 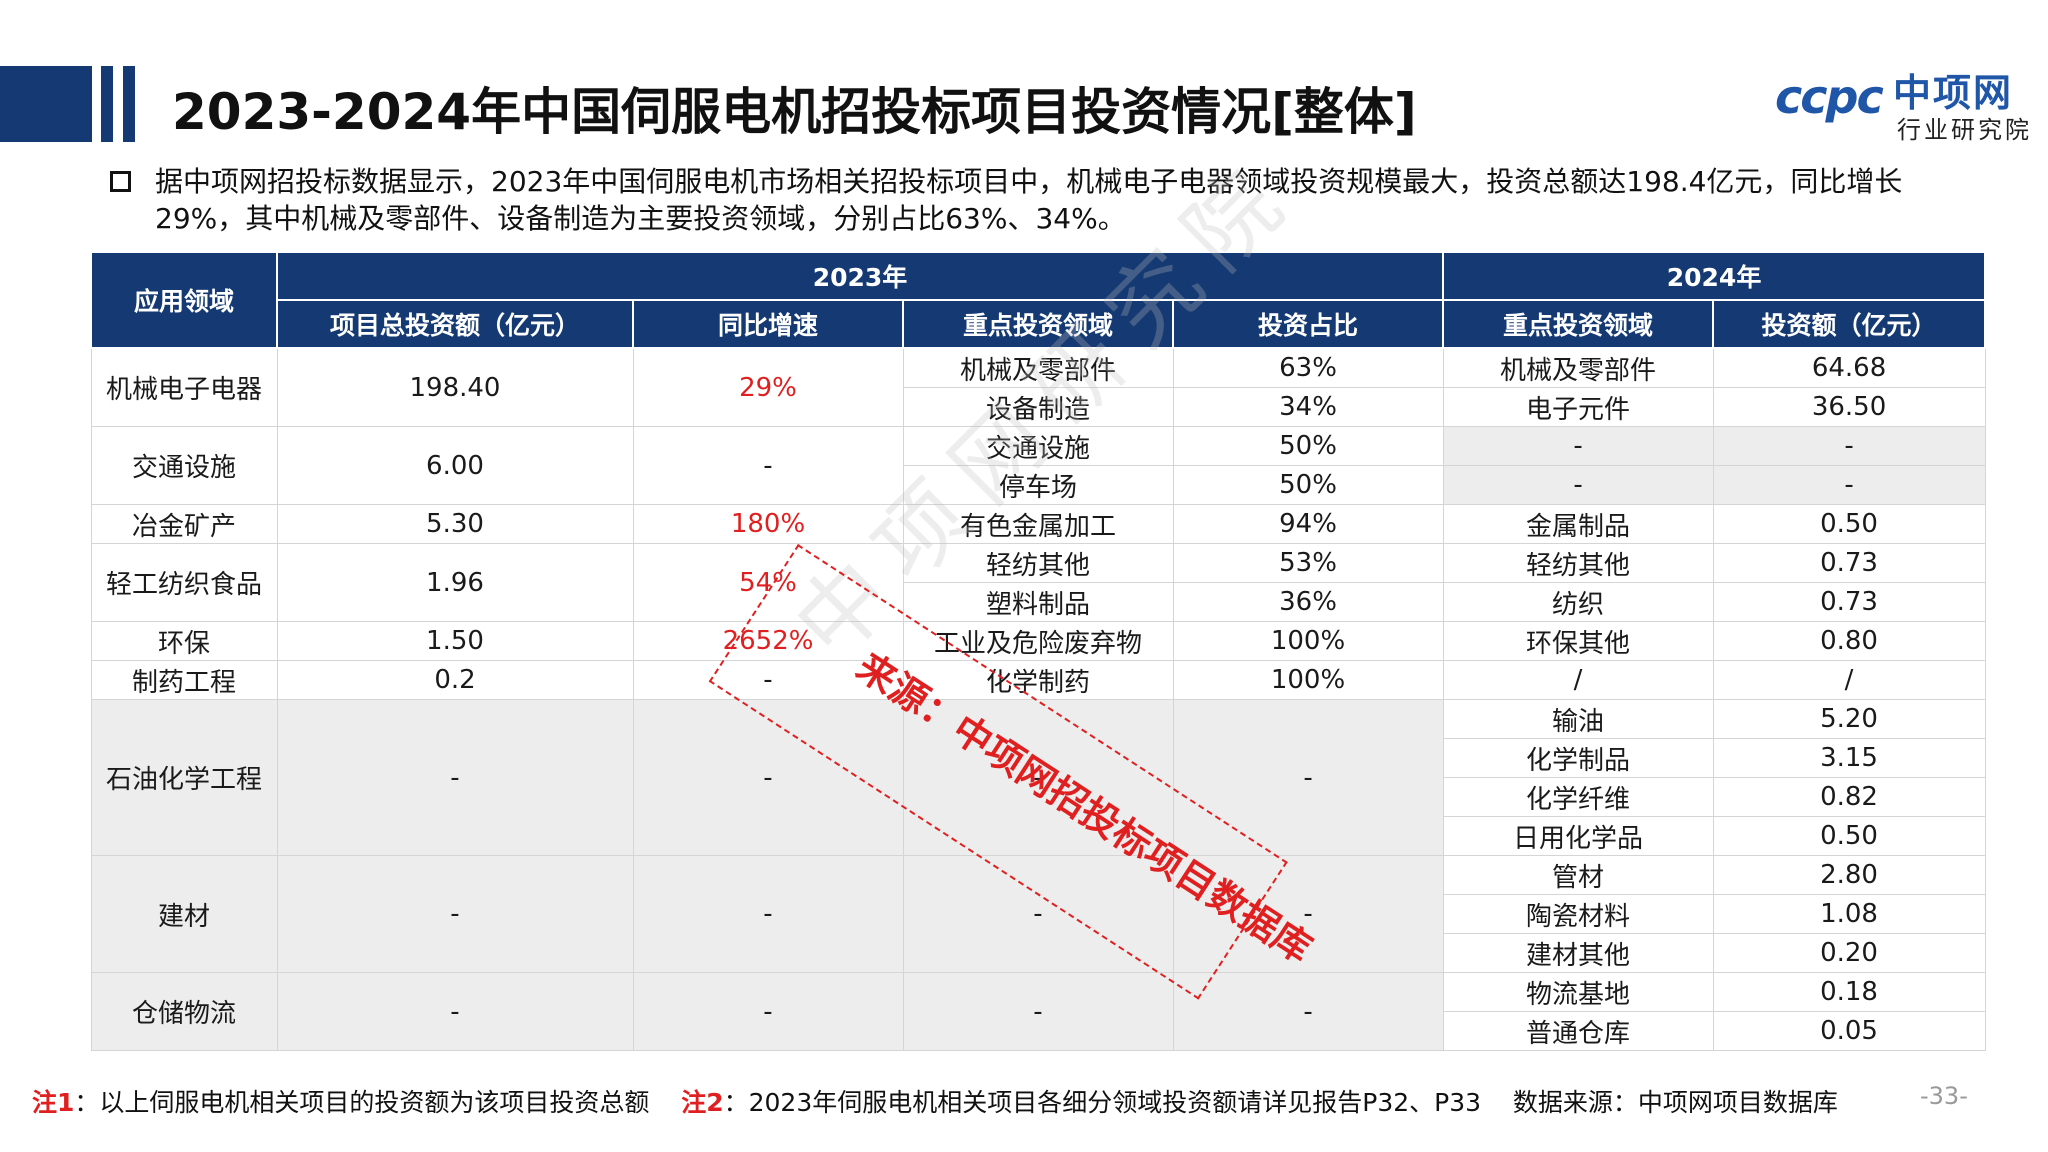 I want to click on cell-field: 石油化学工程, so click(x=184, y=777).